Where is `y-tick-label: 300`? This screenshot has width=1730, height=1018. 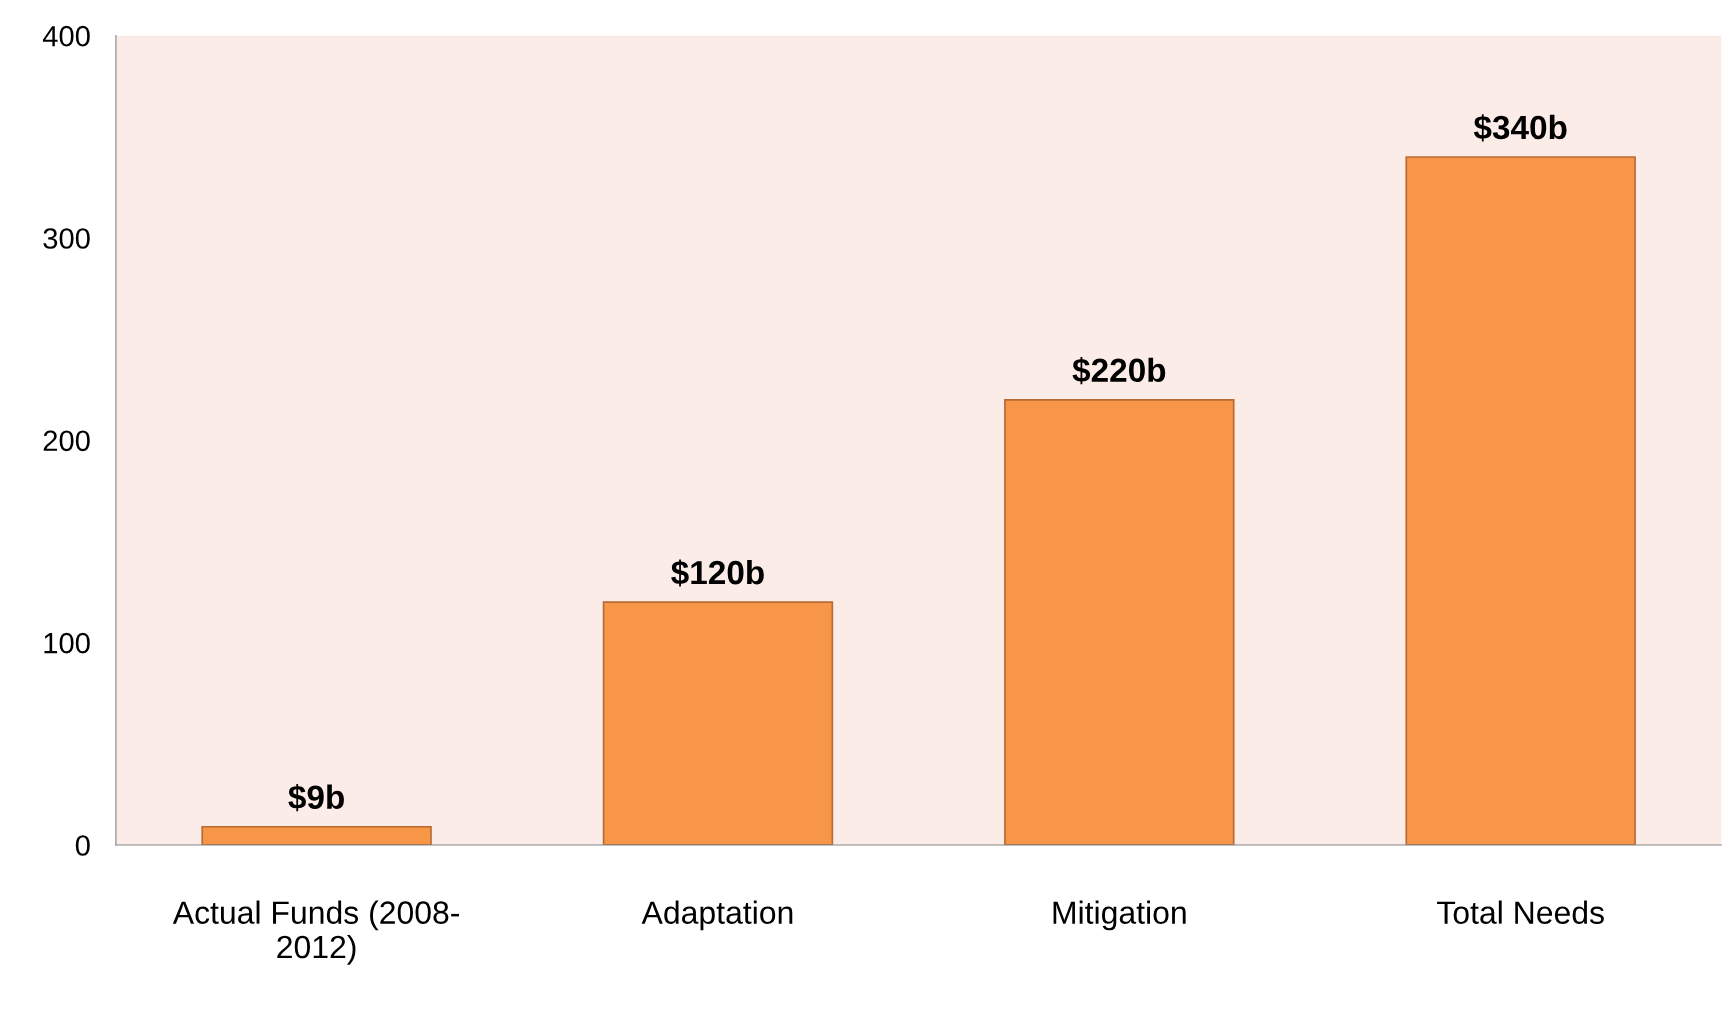 y-tick-label: 300 is located at coordinates (66, 238).